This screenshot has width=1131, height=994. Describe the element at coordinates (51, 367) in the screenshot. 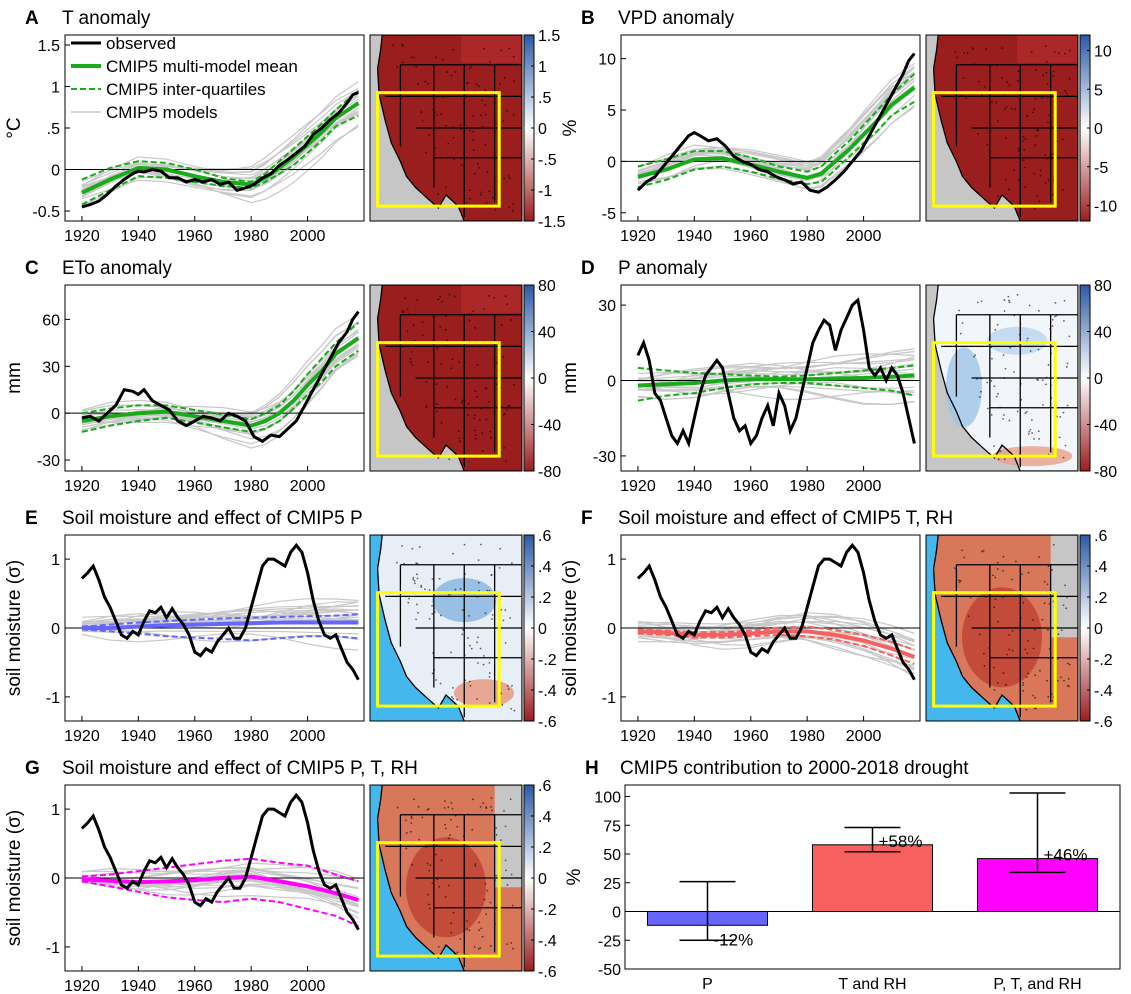

I see `y-tick-label: 30` at that location.